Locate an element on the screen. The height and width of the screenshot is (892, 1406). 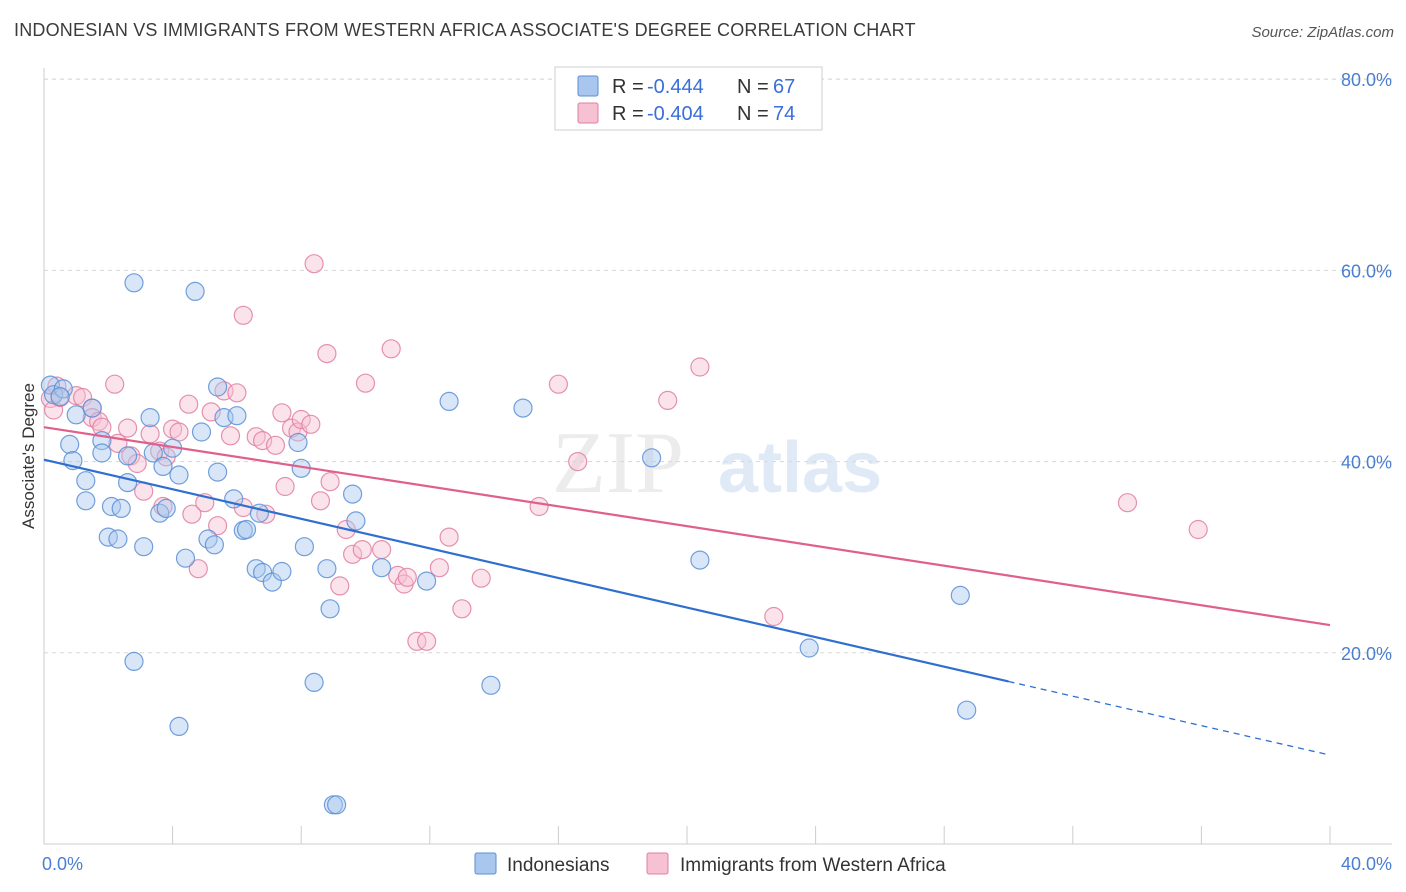
legend-r-value-2: -0.404 is located at coordinates (675, 114).